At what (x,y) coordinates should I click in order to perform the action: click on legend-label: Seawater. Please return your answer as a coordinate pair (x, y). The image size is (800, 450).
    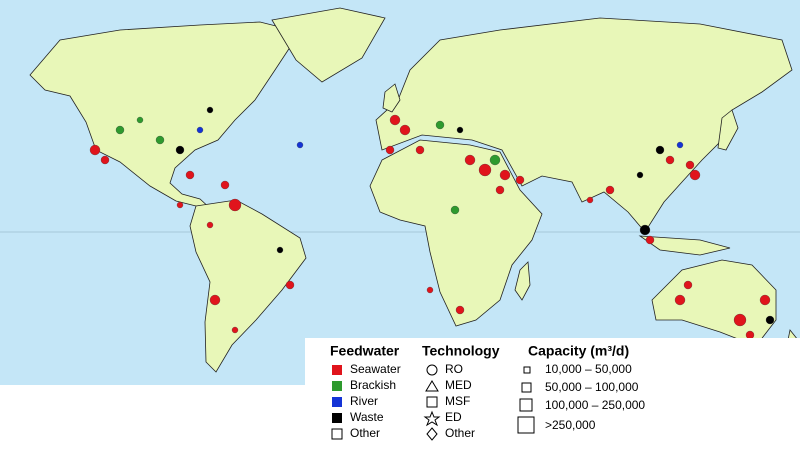
    Looking at the image, I should click on (375, 369).